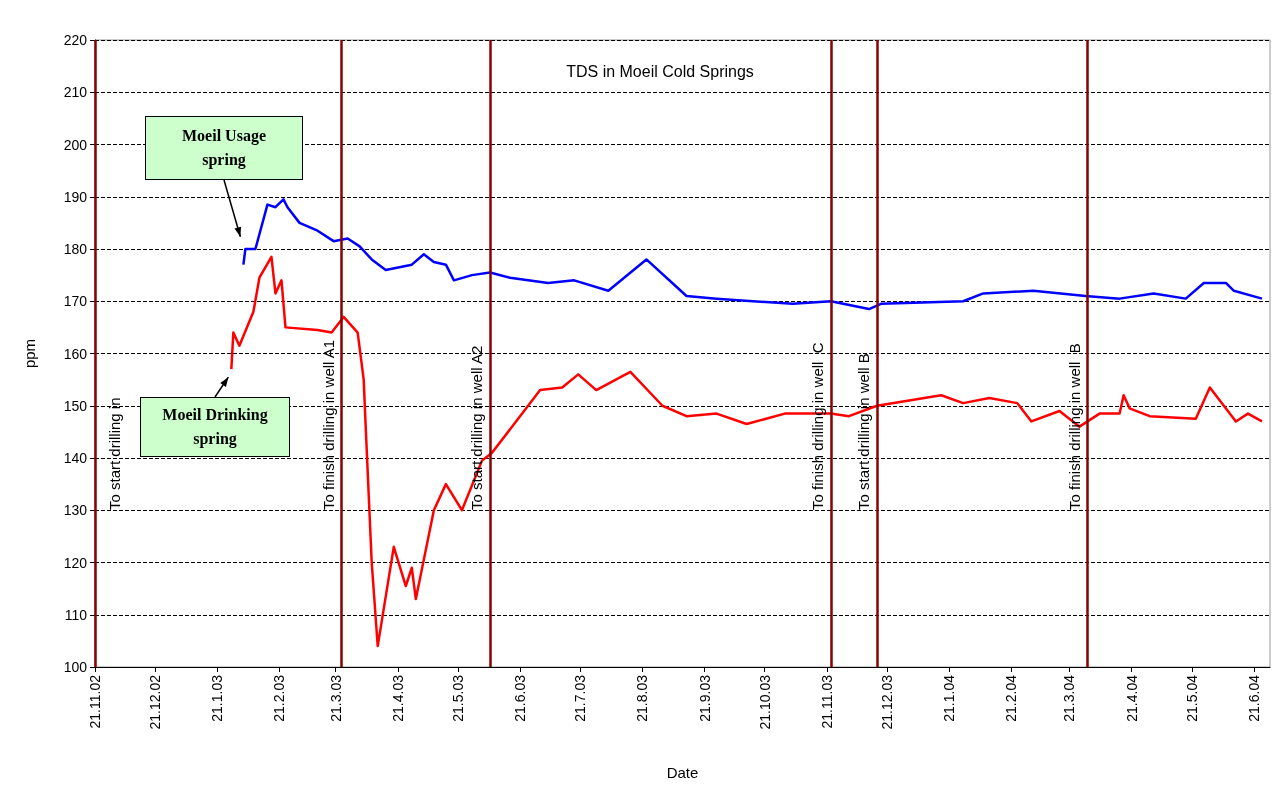  What do you see at coordinates (75, 562) in the screenshot?
I see `y-tick-label: 120` at bounding box center [75, 562].